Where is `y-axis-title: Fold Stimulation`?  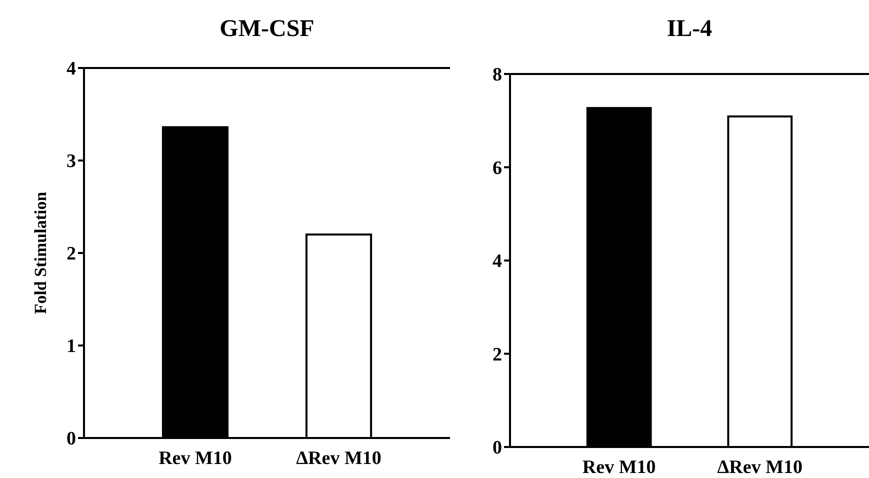 y-axis-title: Fold Stimulation is located at coordinates (40, 252).